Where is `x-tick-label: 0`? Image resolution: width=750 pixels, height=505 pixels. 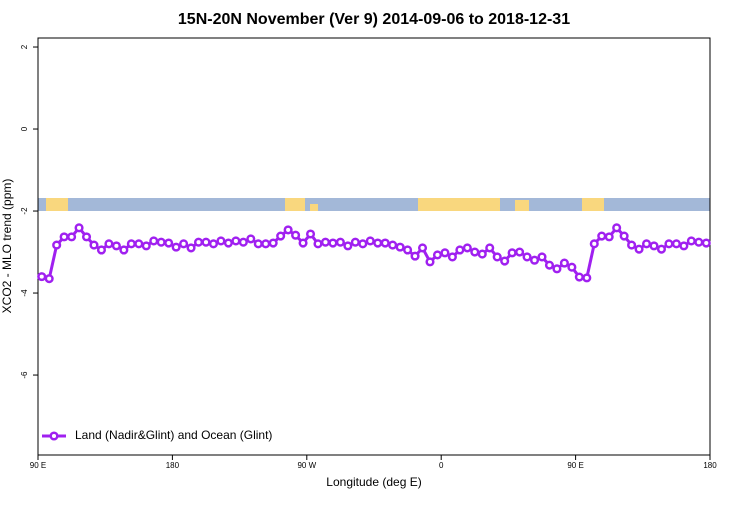 x-tick-label: 0 is located at coordinates (441, 465).